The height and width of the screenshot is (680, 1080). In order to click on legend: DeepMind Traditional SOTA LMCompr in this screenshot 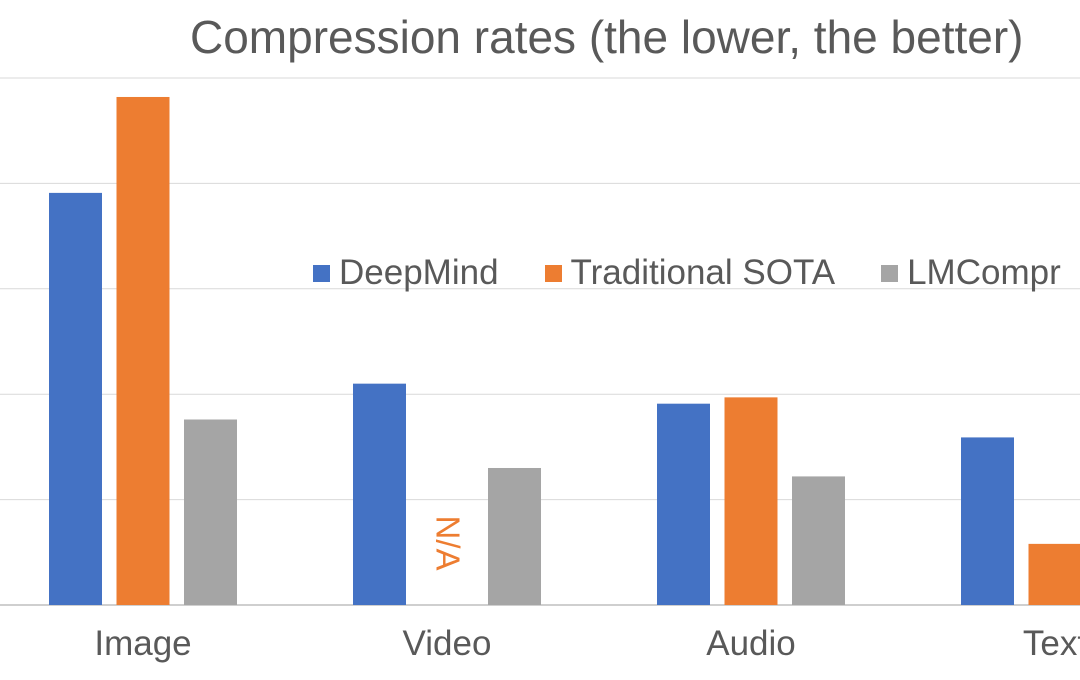, I will do `click(696, 273)`.